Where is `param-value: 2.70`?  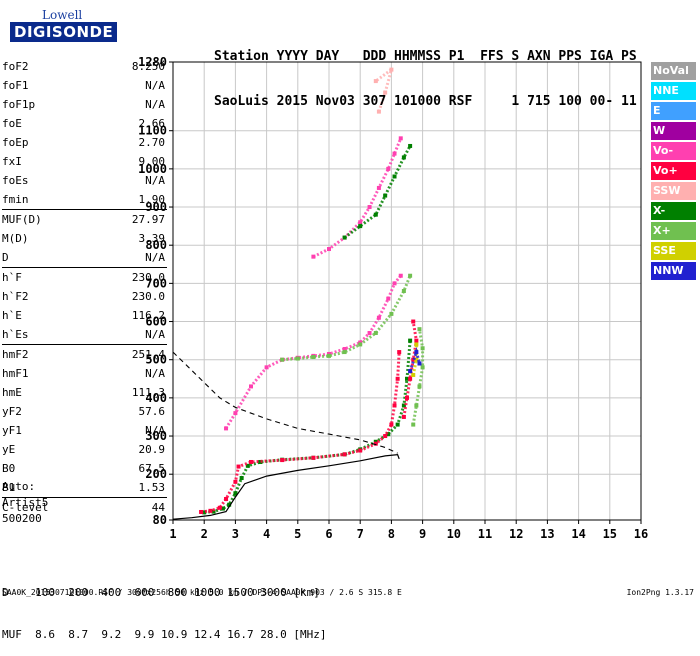
param-value: 2.70 is located at coordinates (152, 142).